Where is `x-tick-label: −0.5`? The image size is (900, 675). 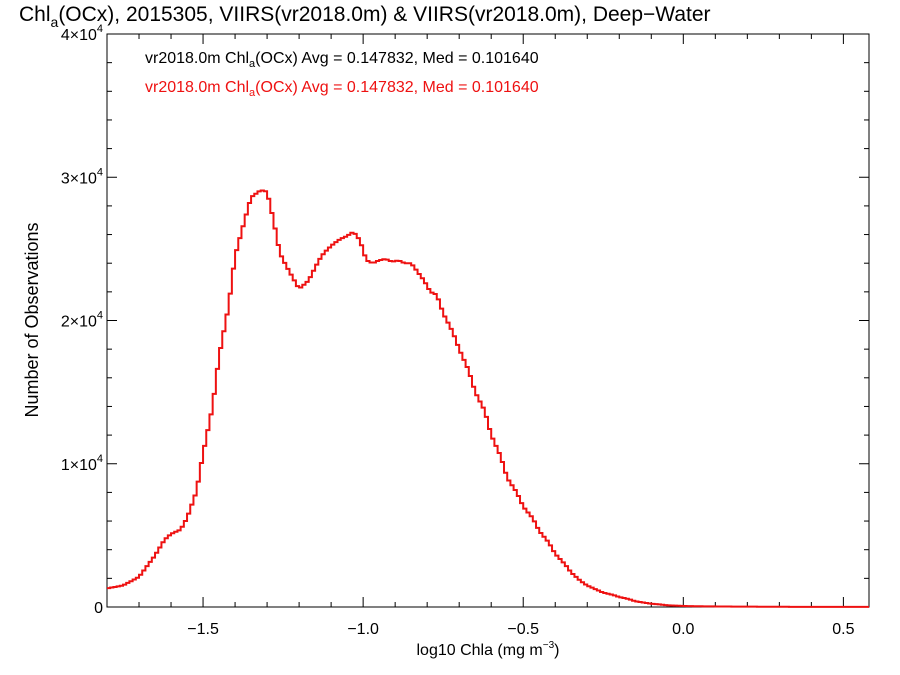 x-tick-label: −0.5 is located at coordinates (523, 629).